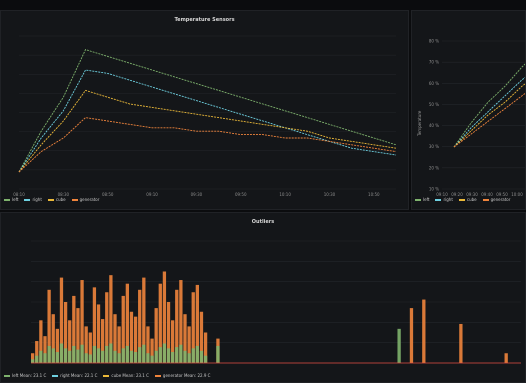 The image size is (526, 383). I want to click on y-tick-label: 80 %, so click(434, 41).